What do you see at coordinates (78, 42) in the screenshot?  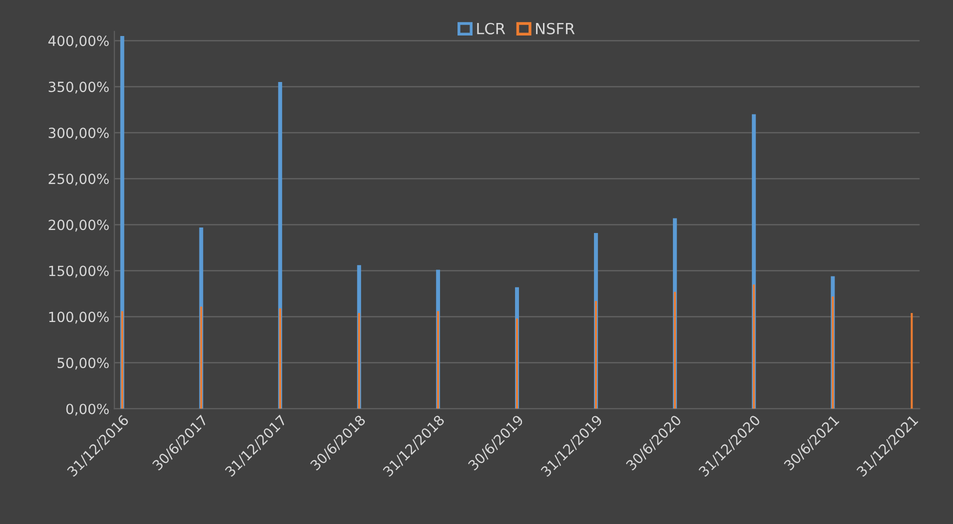 I see `y-tick-label: 400,00%` at bounding box center [78, 42].